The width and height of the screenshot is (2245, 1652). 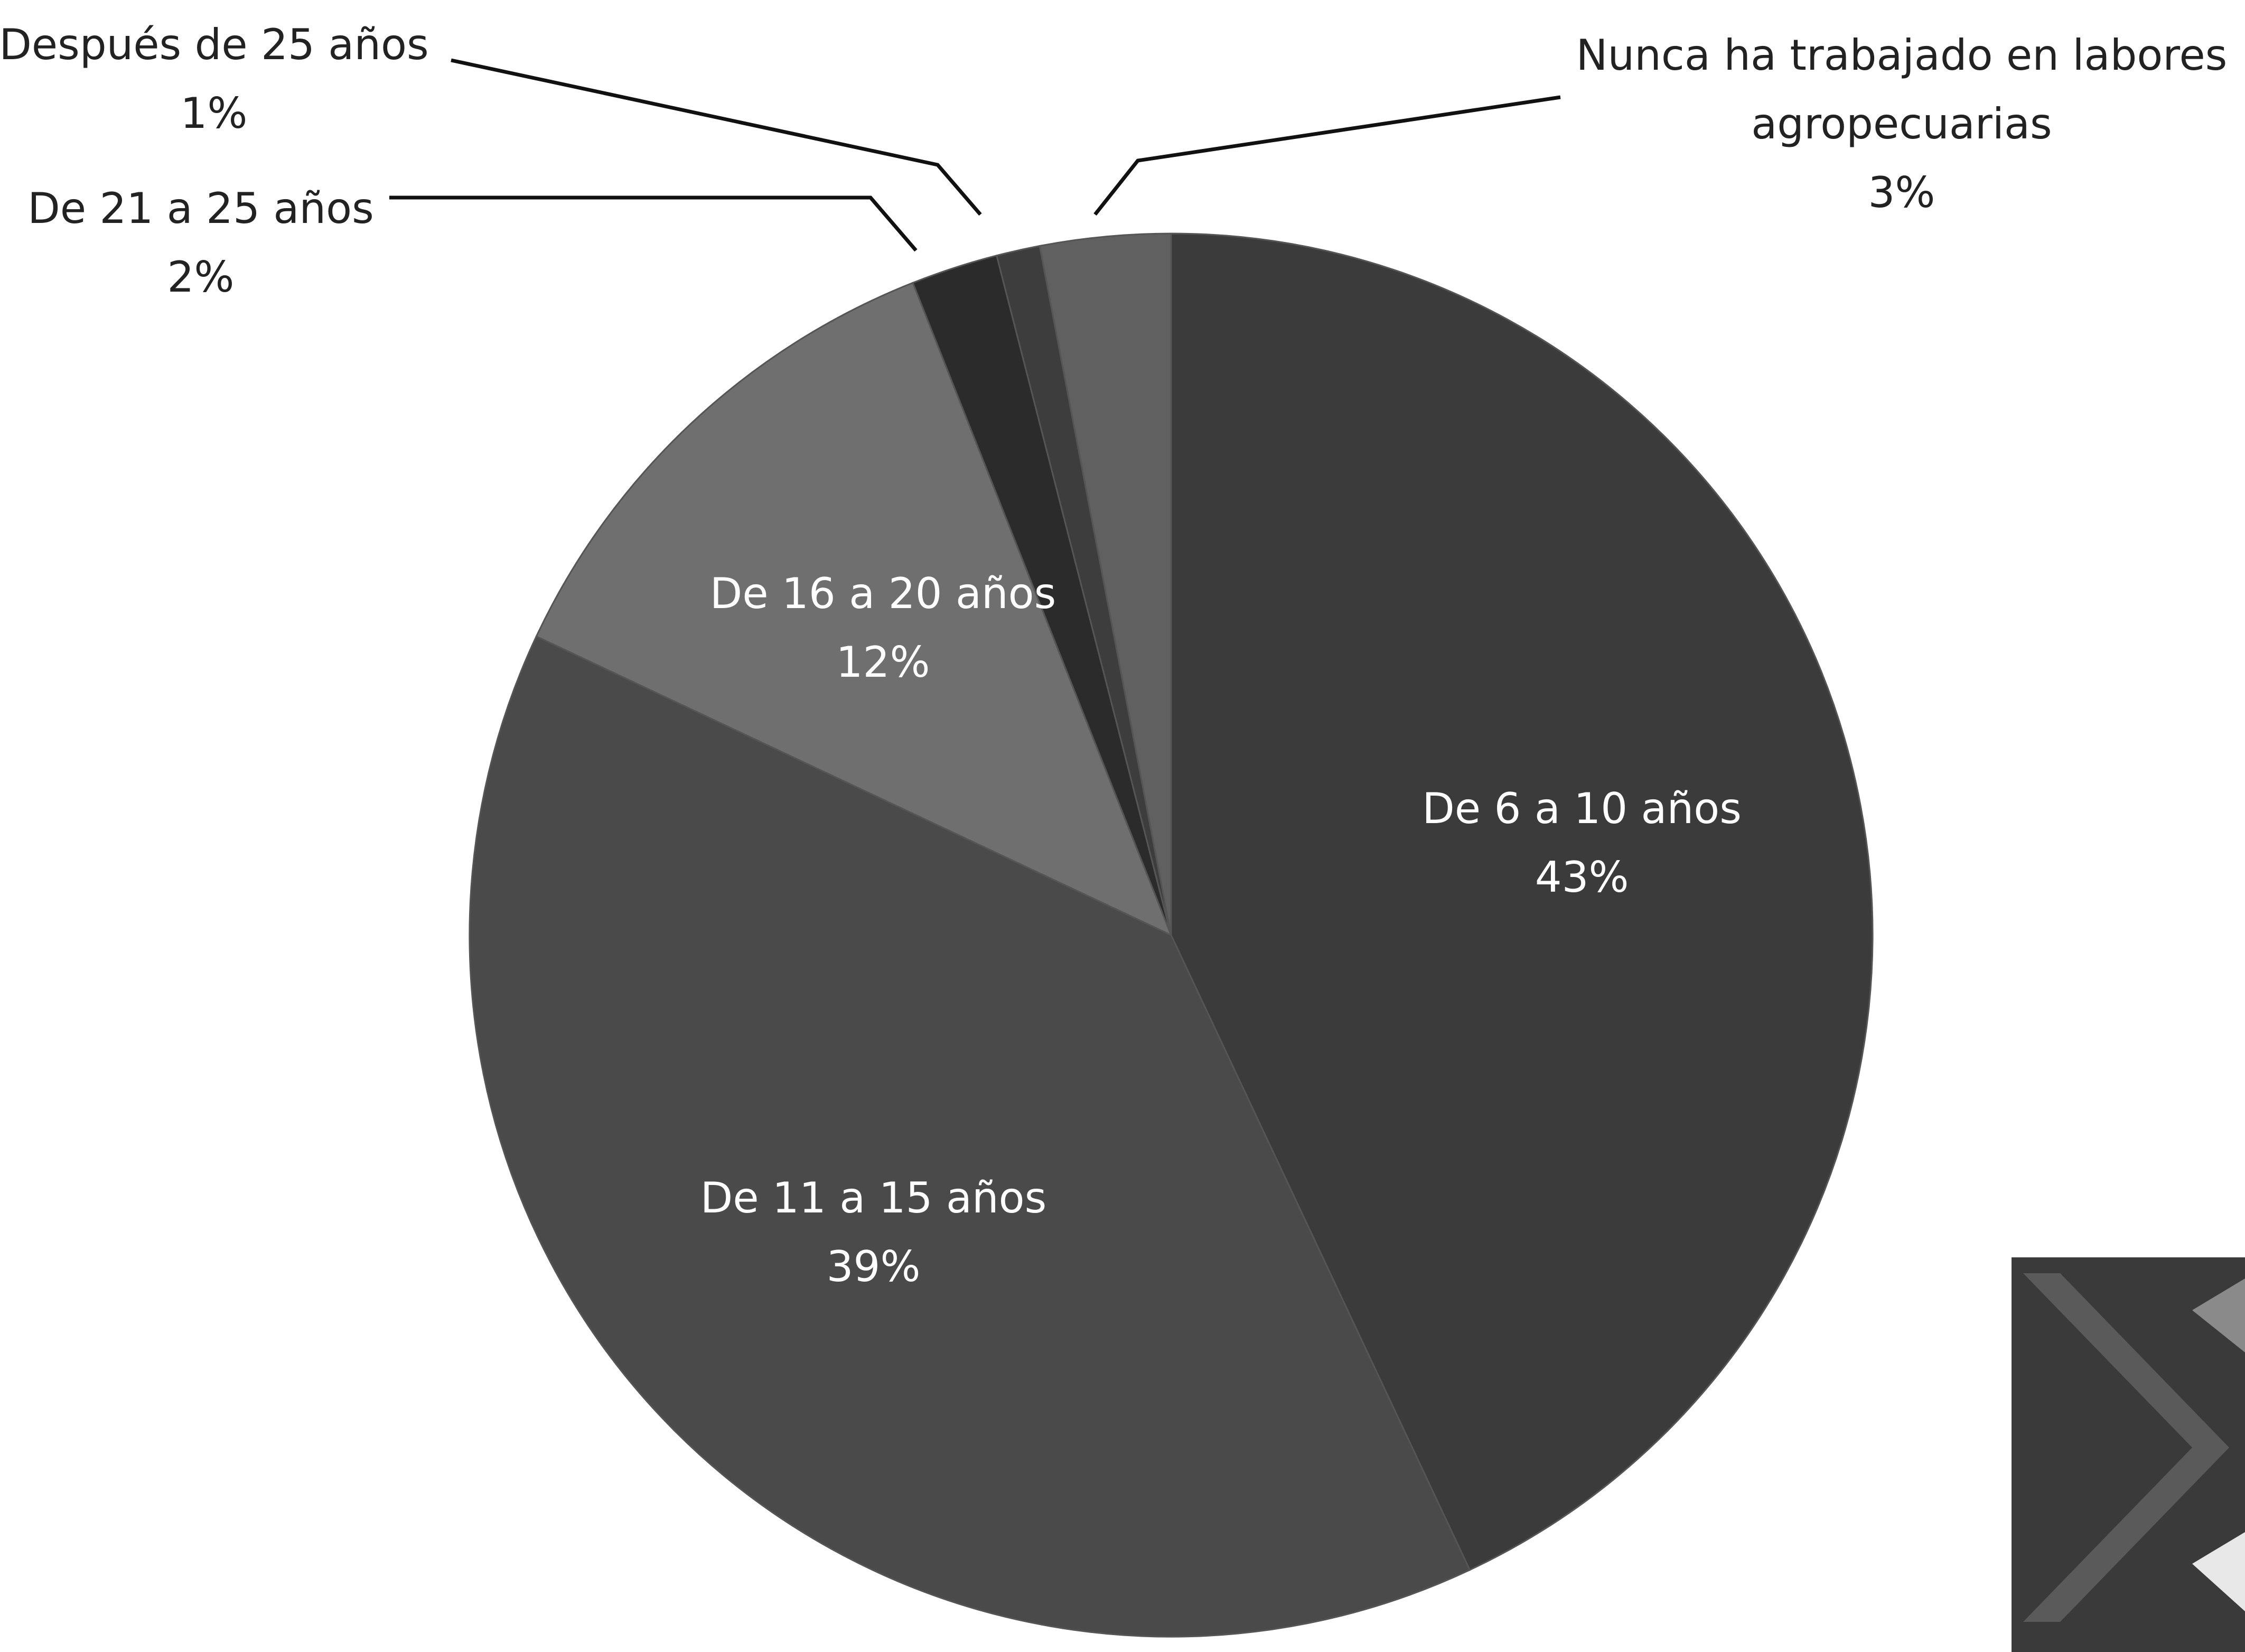 I want to click on category-label: De 21 a 25 años, so click(x=200, y=208).